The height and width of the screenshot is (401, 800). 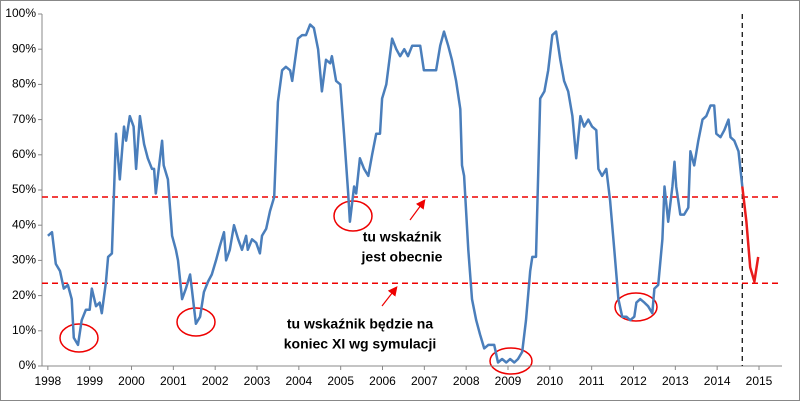 What do you see at coordinates (89, 381) in the screenshot?
I see `x-tick-label: 1999` at bounding box center [89, 381].